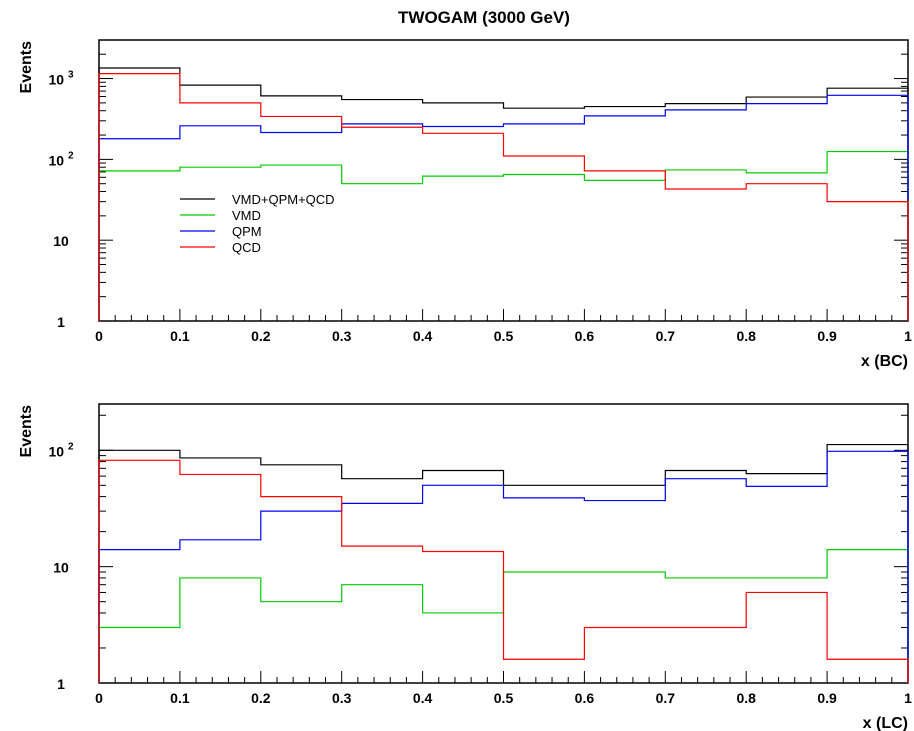  Describe the element at coordinates (246, 215) in the screenshot. I see `legend-label: VMD` at that location.